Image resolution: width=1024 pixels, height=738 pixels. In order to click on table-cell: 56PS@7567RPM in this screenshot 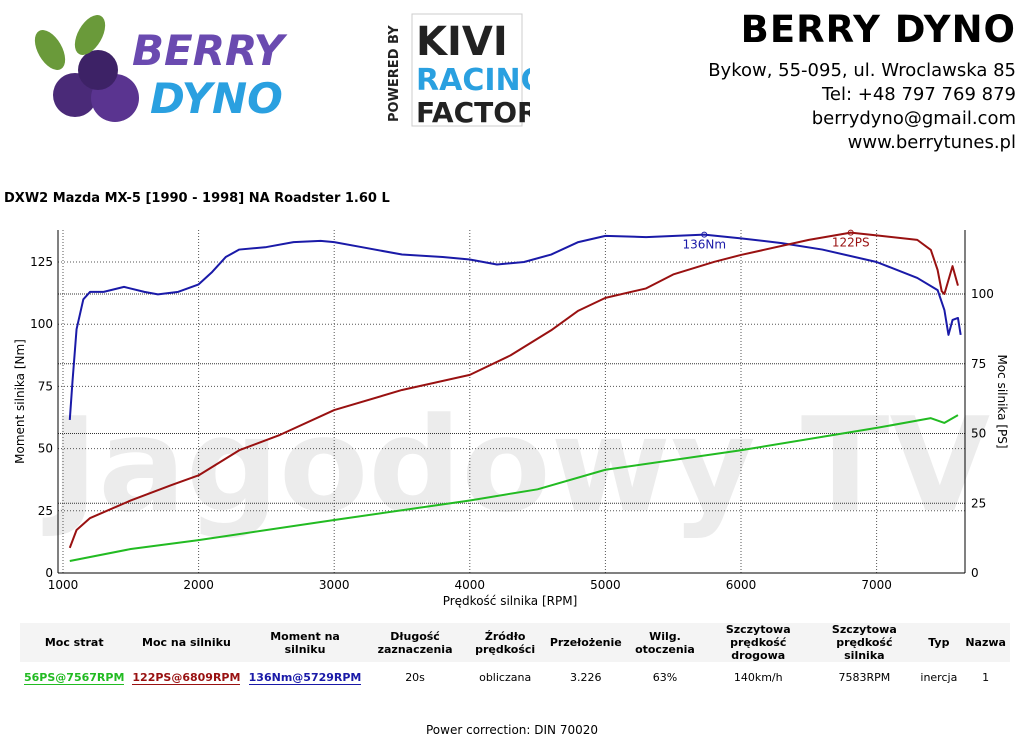, I will do `click(74, 677)`.